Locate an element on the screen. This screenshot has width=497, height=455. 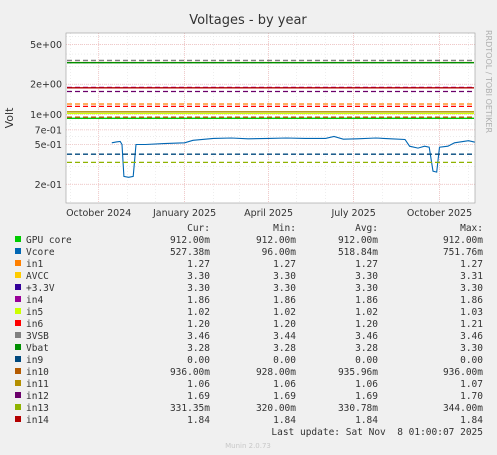
legend-min: 3.30 is located at coordinates (284, 276).